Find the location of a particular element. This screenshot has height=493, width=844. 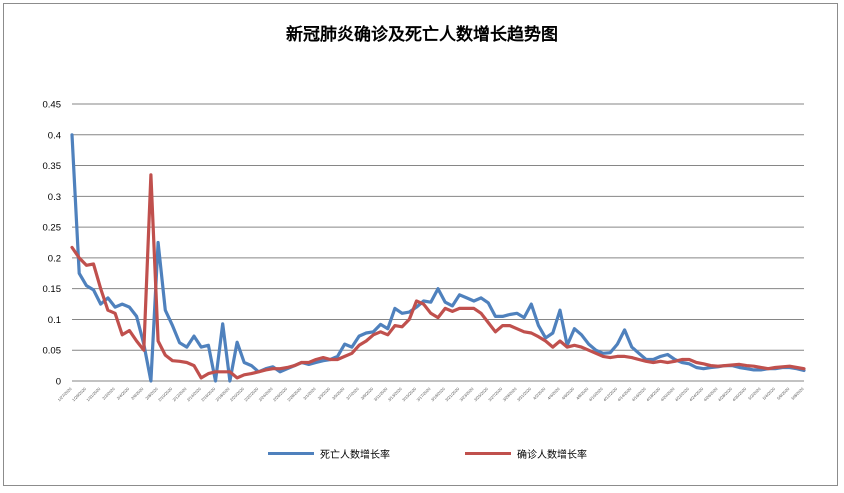

y-tick-label-3: 0.15 is located at coordinates (52, 289).